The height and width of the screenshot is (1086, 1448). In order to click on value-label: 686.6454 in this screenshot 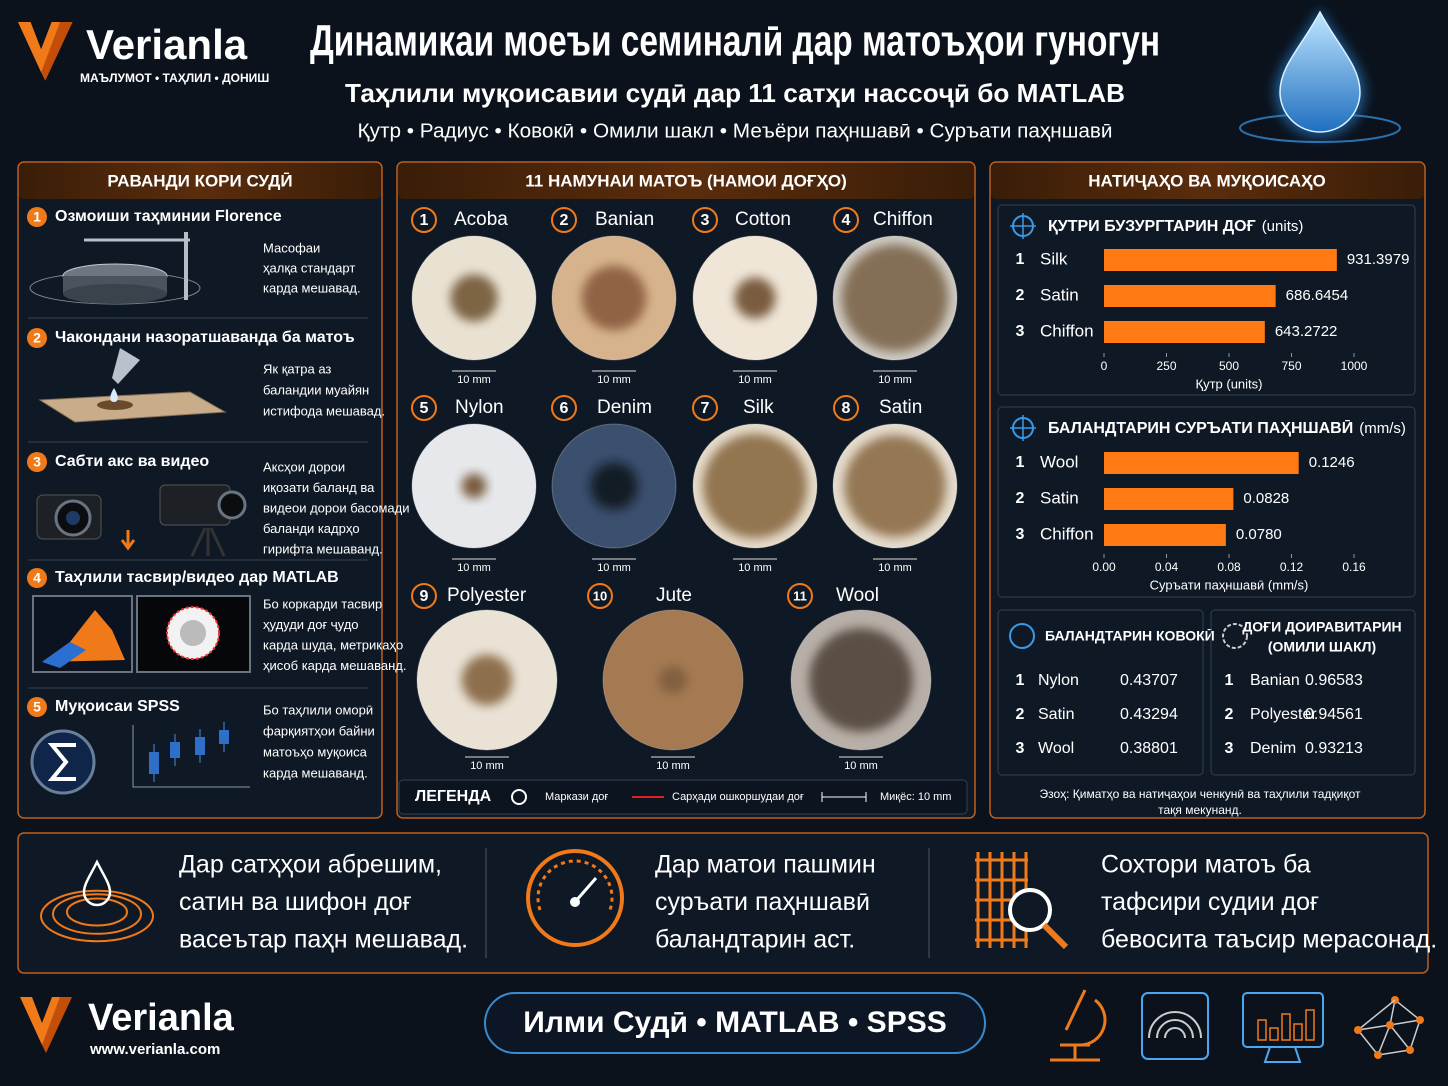, I will do `click(1317, 295)`.